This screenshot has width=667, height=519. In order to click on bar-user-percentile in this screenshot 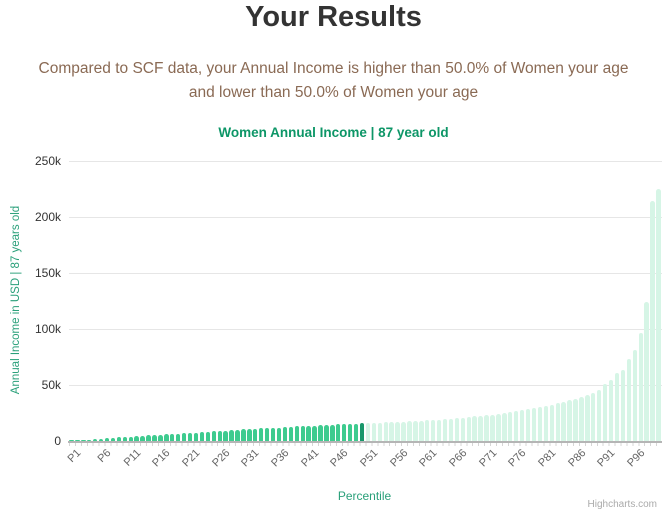, I will do `click(362, 432)`.